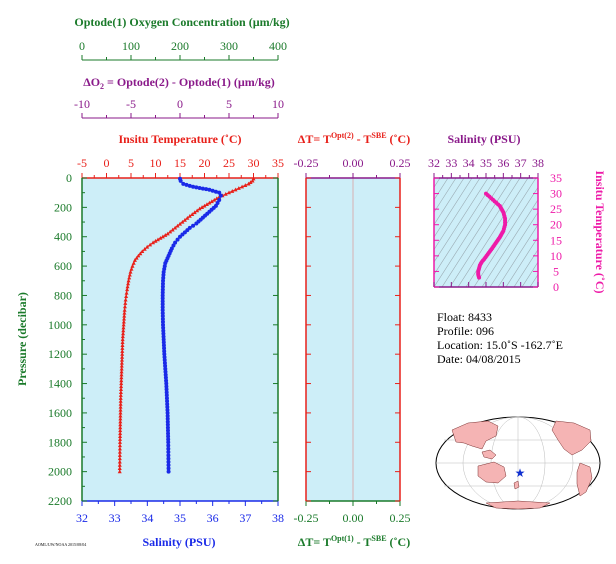 Image resolution: width=616 pixels, height=564 pixels. I want to click on oxygen-axis-title: Optode(1) Oxygen Concentration (µm/kg), so click(181, 22).